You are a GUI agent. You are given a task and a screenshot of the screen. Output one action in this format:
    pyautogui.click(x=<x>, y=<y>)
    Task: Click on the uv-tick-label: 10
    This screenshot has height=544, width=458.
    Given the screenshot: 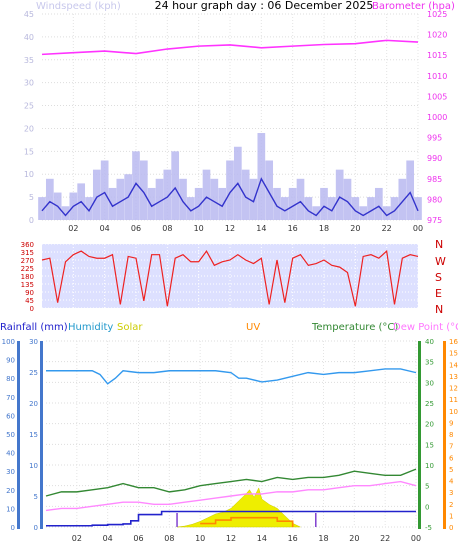 What is the action you would take?
    pyautogui.click(x=453, y=412)
    